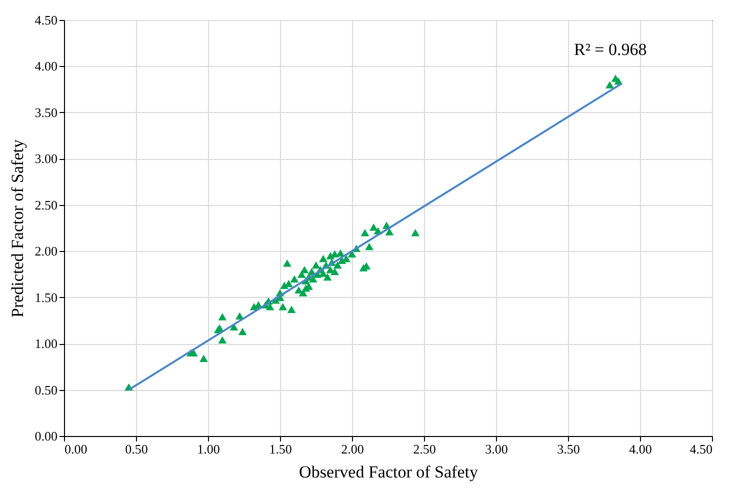 This screenshot has height=496, width=745. Describe the element at coordinates (496, 449) in the screenshot. I see `x-tick-label: 3.00` at that location.